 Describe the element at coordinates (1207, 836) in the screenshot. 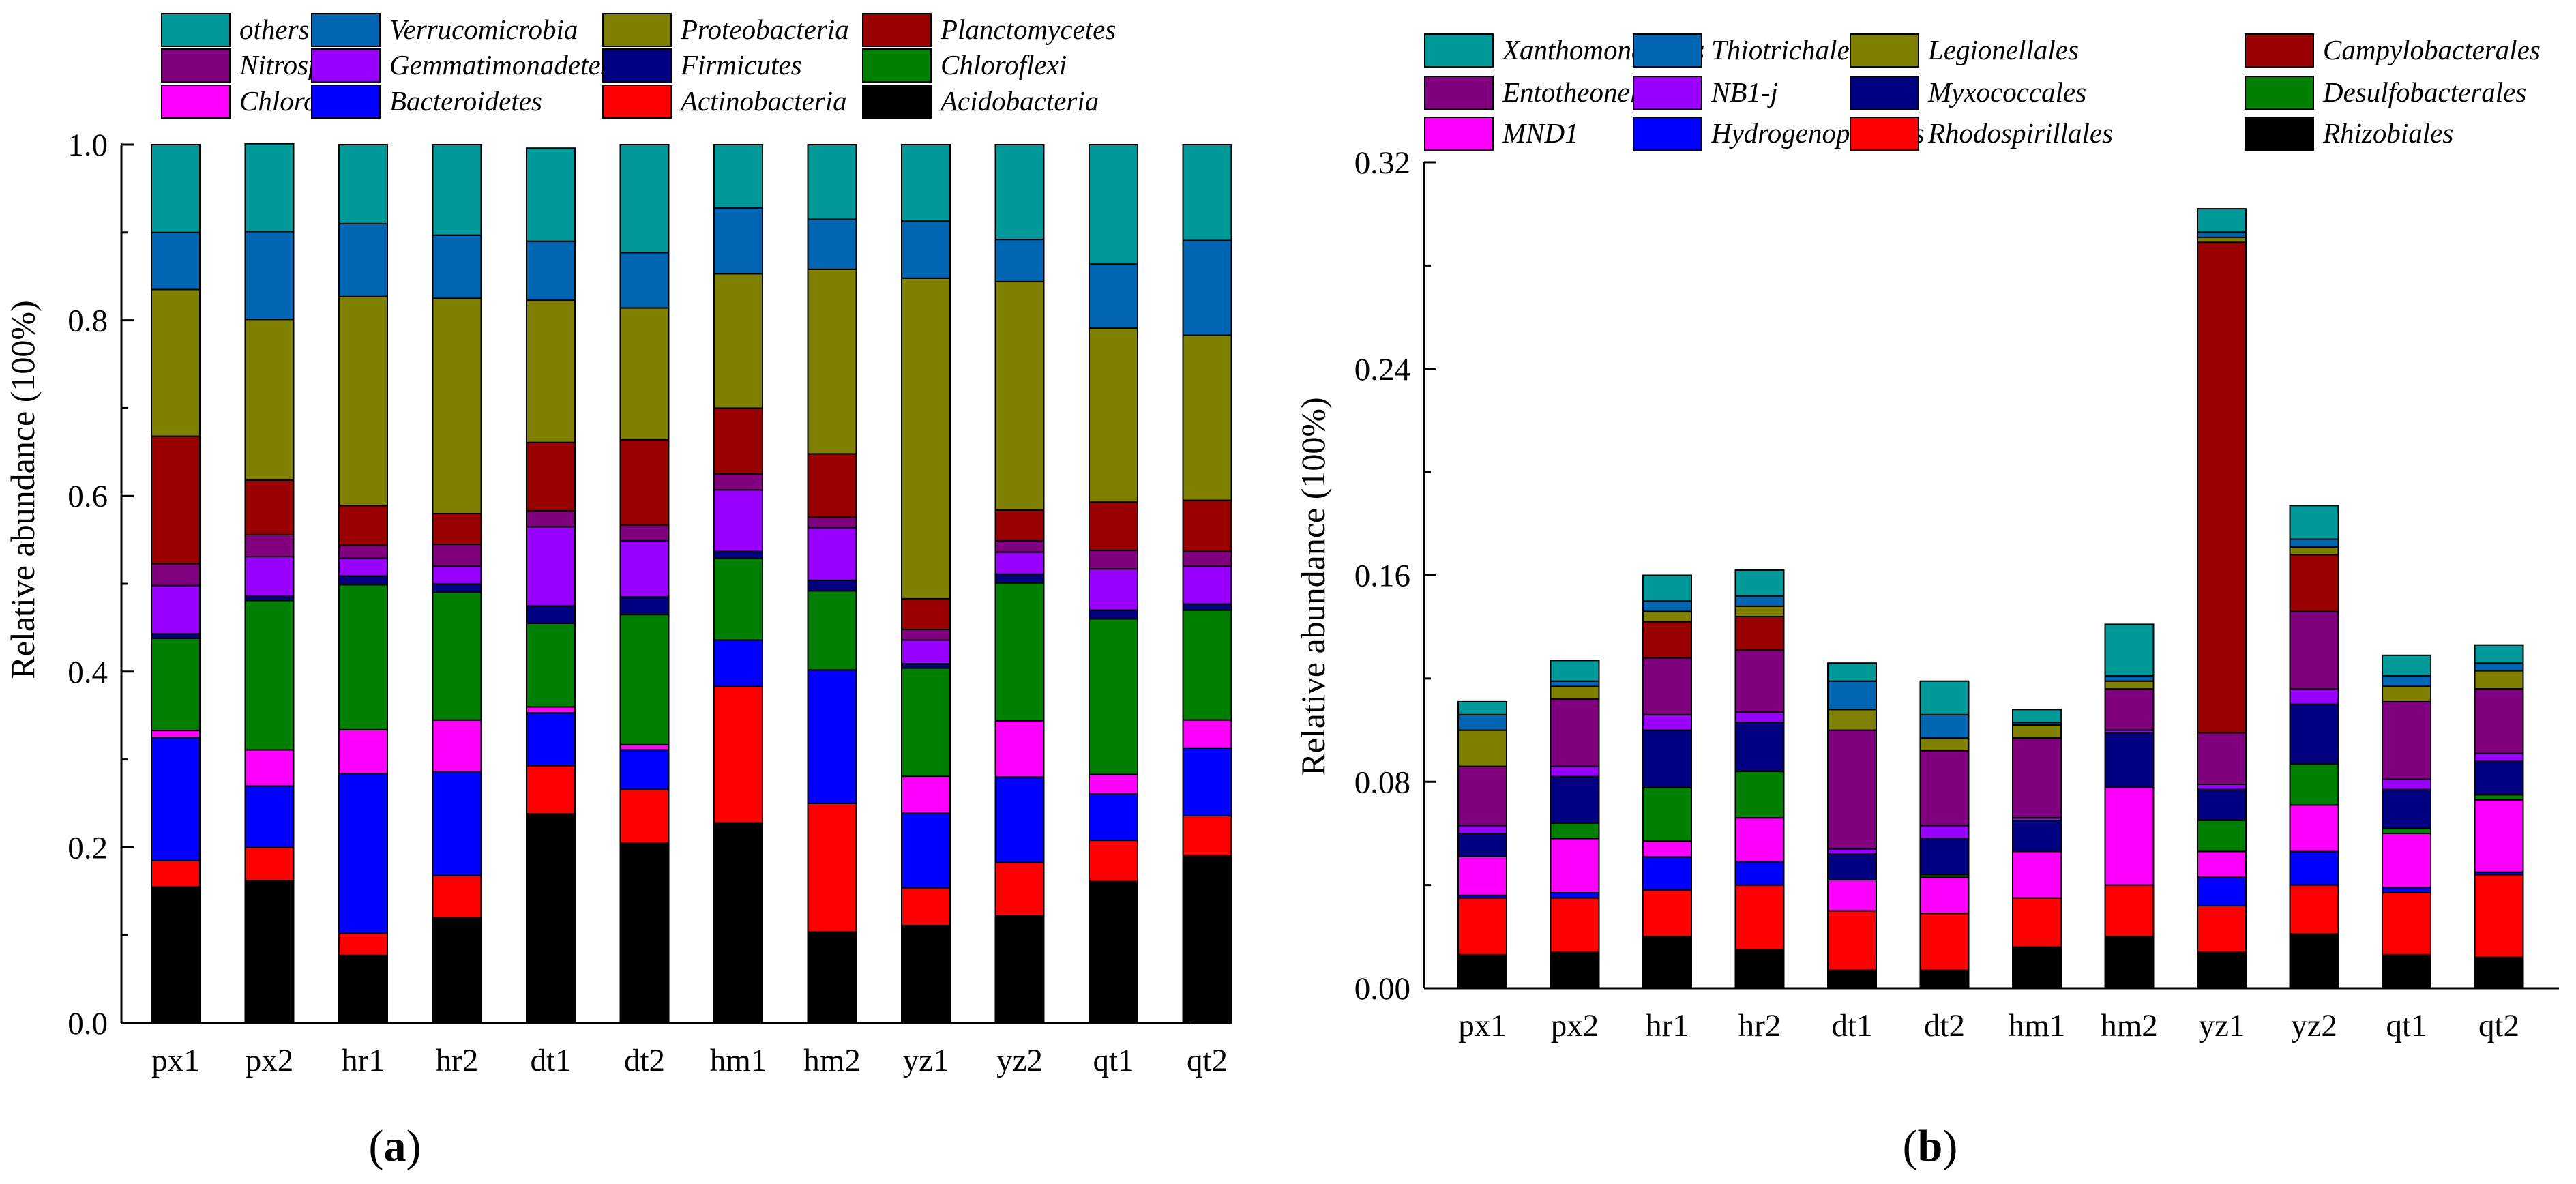

I see `bar-a-qt2-actinobacteria` at that location.